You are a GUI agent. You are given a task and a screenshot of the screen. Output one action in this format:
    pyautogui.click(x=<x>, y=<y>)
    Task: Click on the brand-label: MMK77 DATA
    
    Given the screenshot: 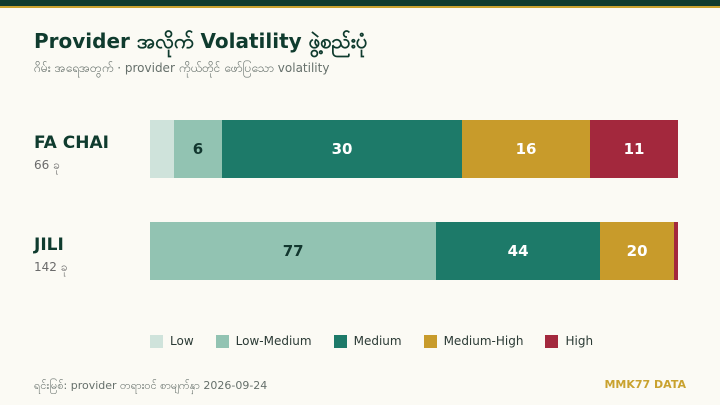 What is the action you would take?
    pyautogui.click(x=645, y=384)
    